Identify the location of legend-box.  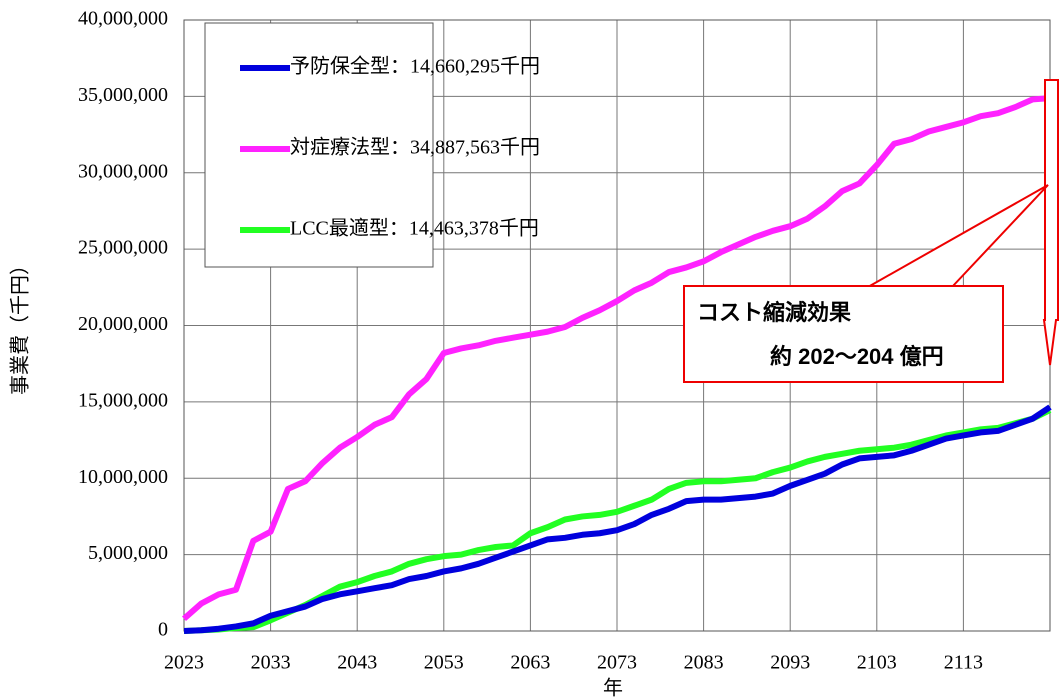
(319, 145).